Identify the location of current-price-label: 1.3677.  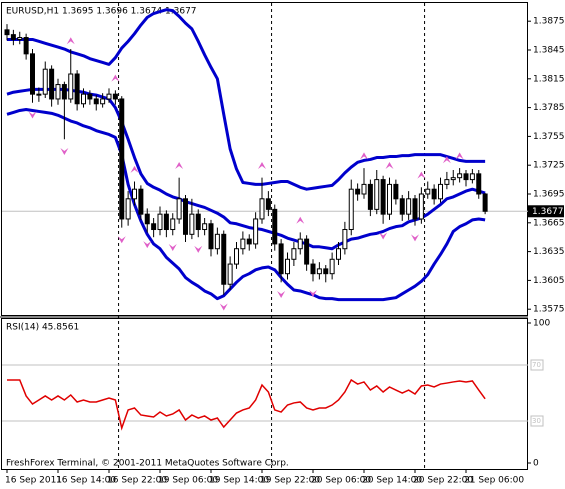
(548, 212).